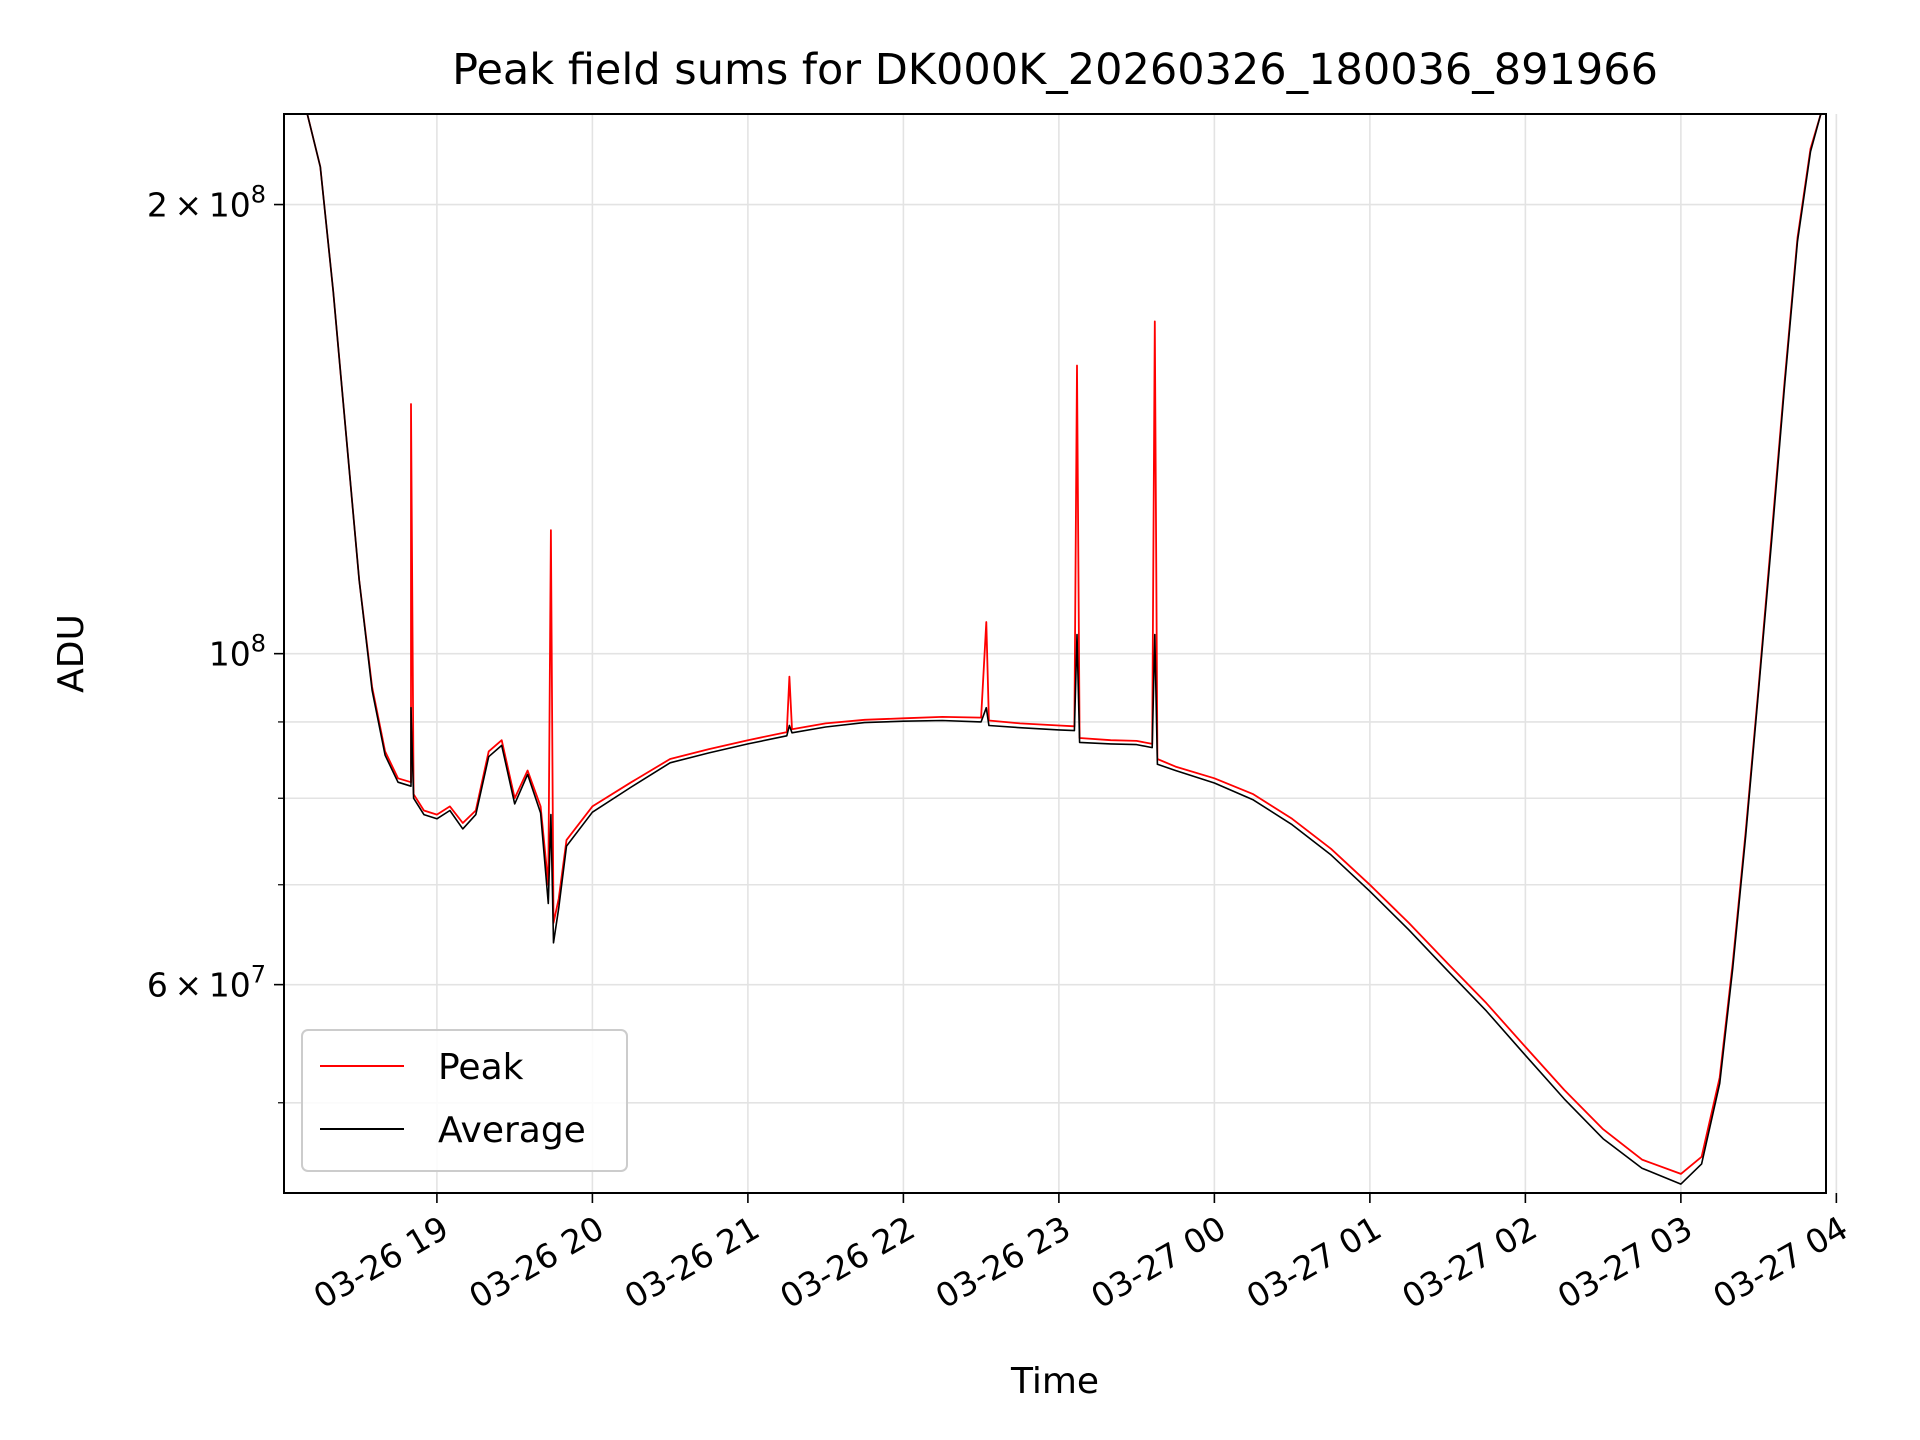  What do you see at coordinates (464, 1100) in the screenshot?
I see `legend: Peak Average` at bounding box center [464, 1100].